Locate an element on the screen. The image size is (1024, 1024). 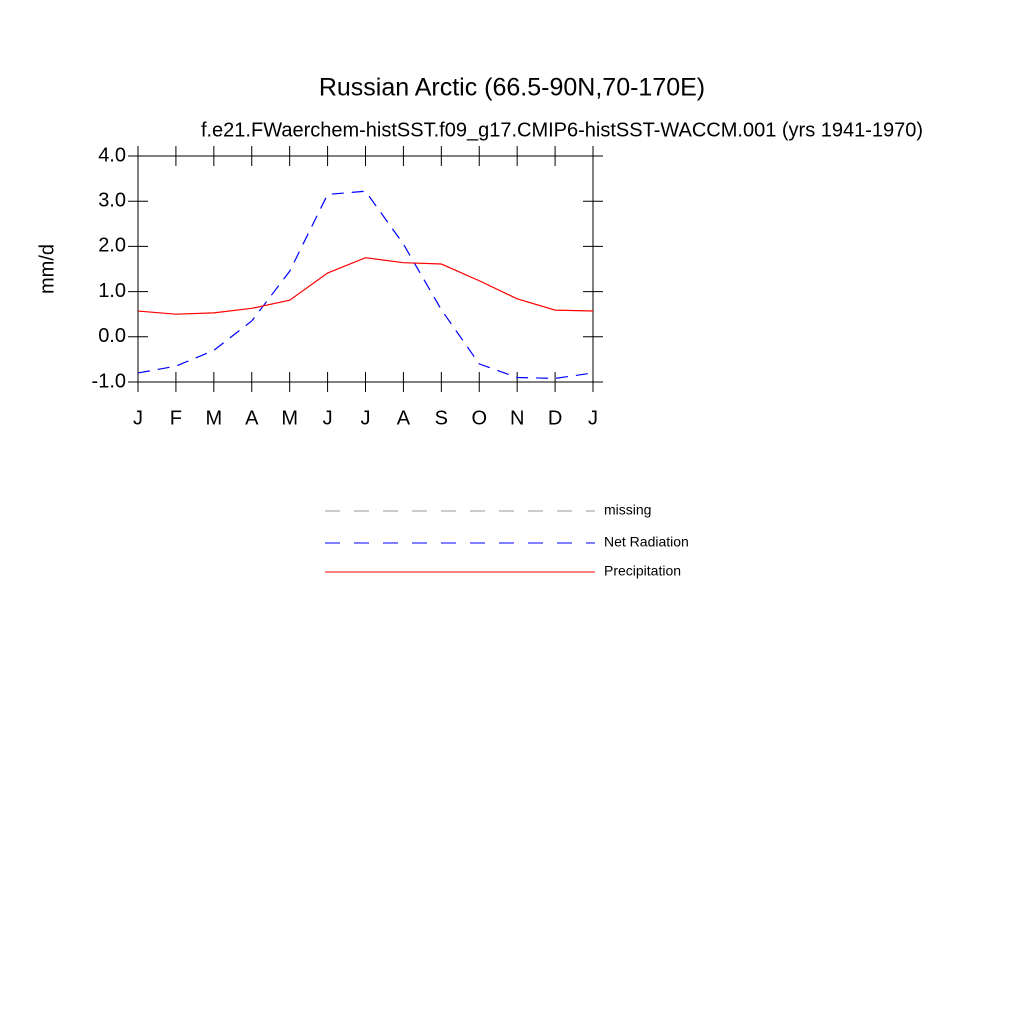
x-tick-label: D is located at coordinates (555, 418).